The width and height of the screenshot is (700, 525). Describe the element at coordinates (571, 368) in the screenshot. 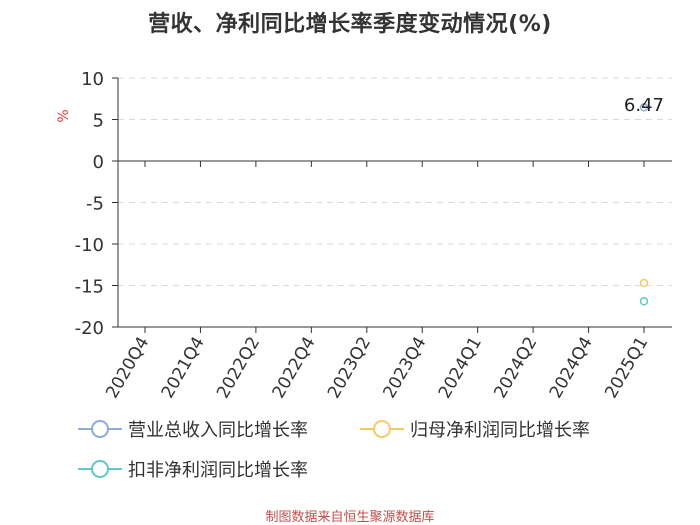

I see `x-tick-label: 2024Q4` at that location.